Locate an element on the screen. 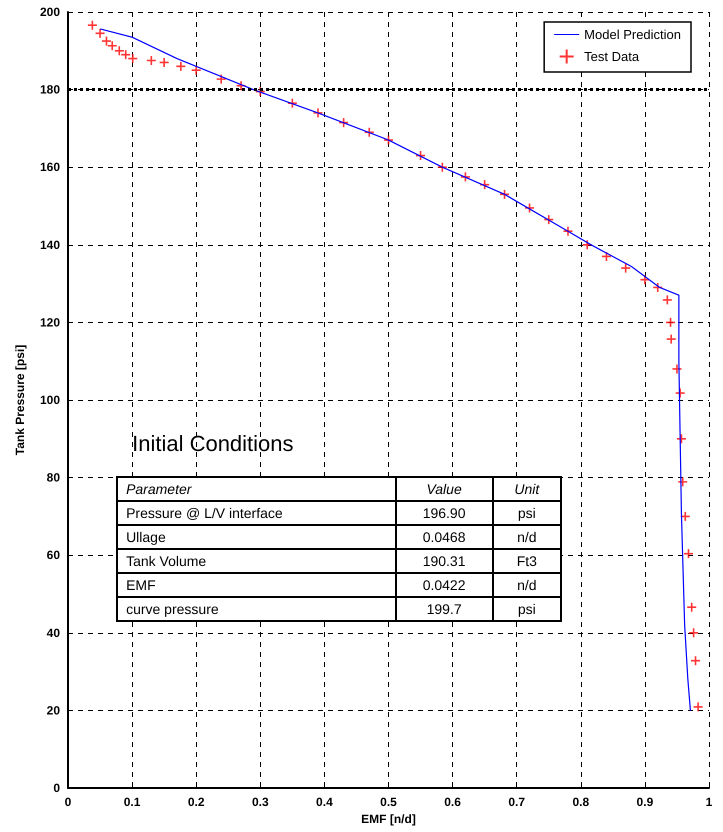 The width and height of the screenshot is (723, 832). y-axis-title: Tank Pressure [psi] is located at coordinates (20, 400).